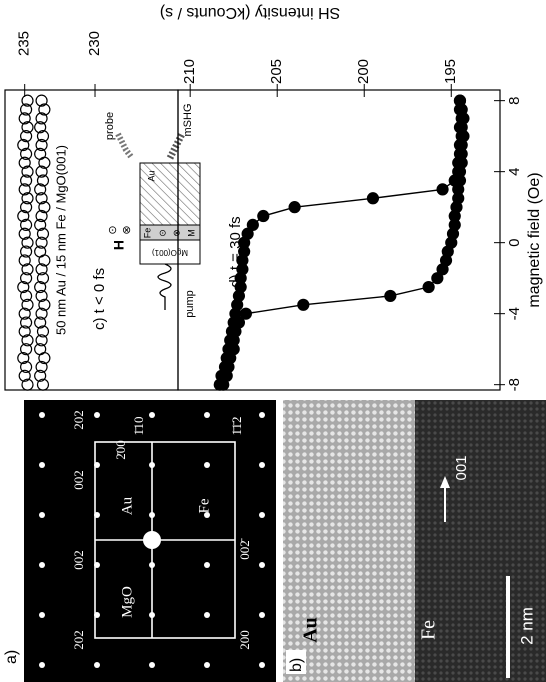 This screenshot has width=546, height=682. I want to click on fe-row-label: ⊗, so click(176, 233).